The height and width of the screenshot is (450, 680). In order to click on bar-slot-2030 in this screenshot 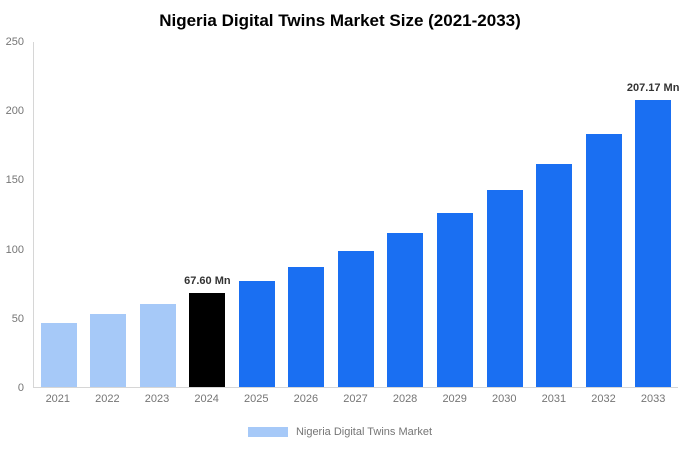, I will do `click(505, 214)`.